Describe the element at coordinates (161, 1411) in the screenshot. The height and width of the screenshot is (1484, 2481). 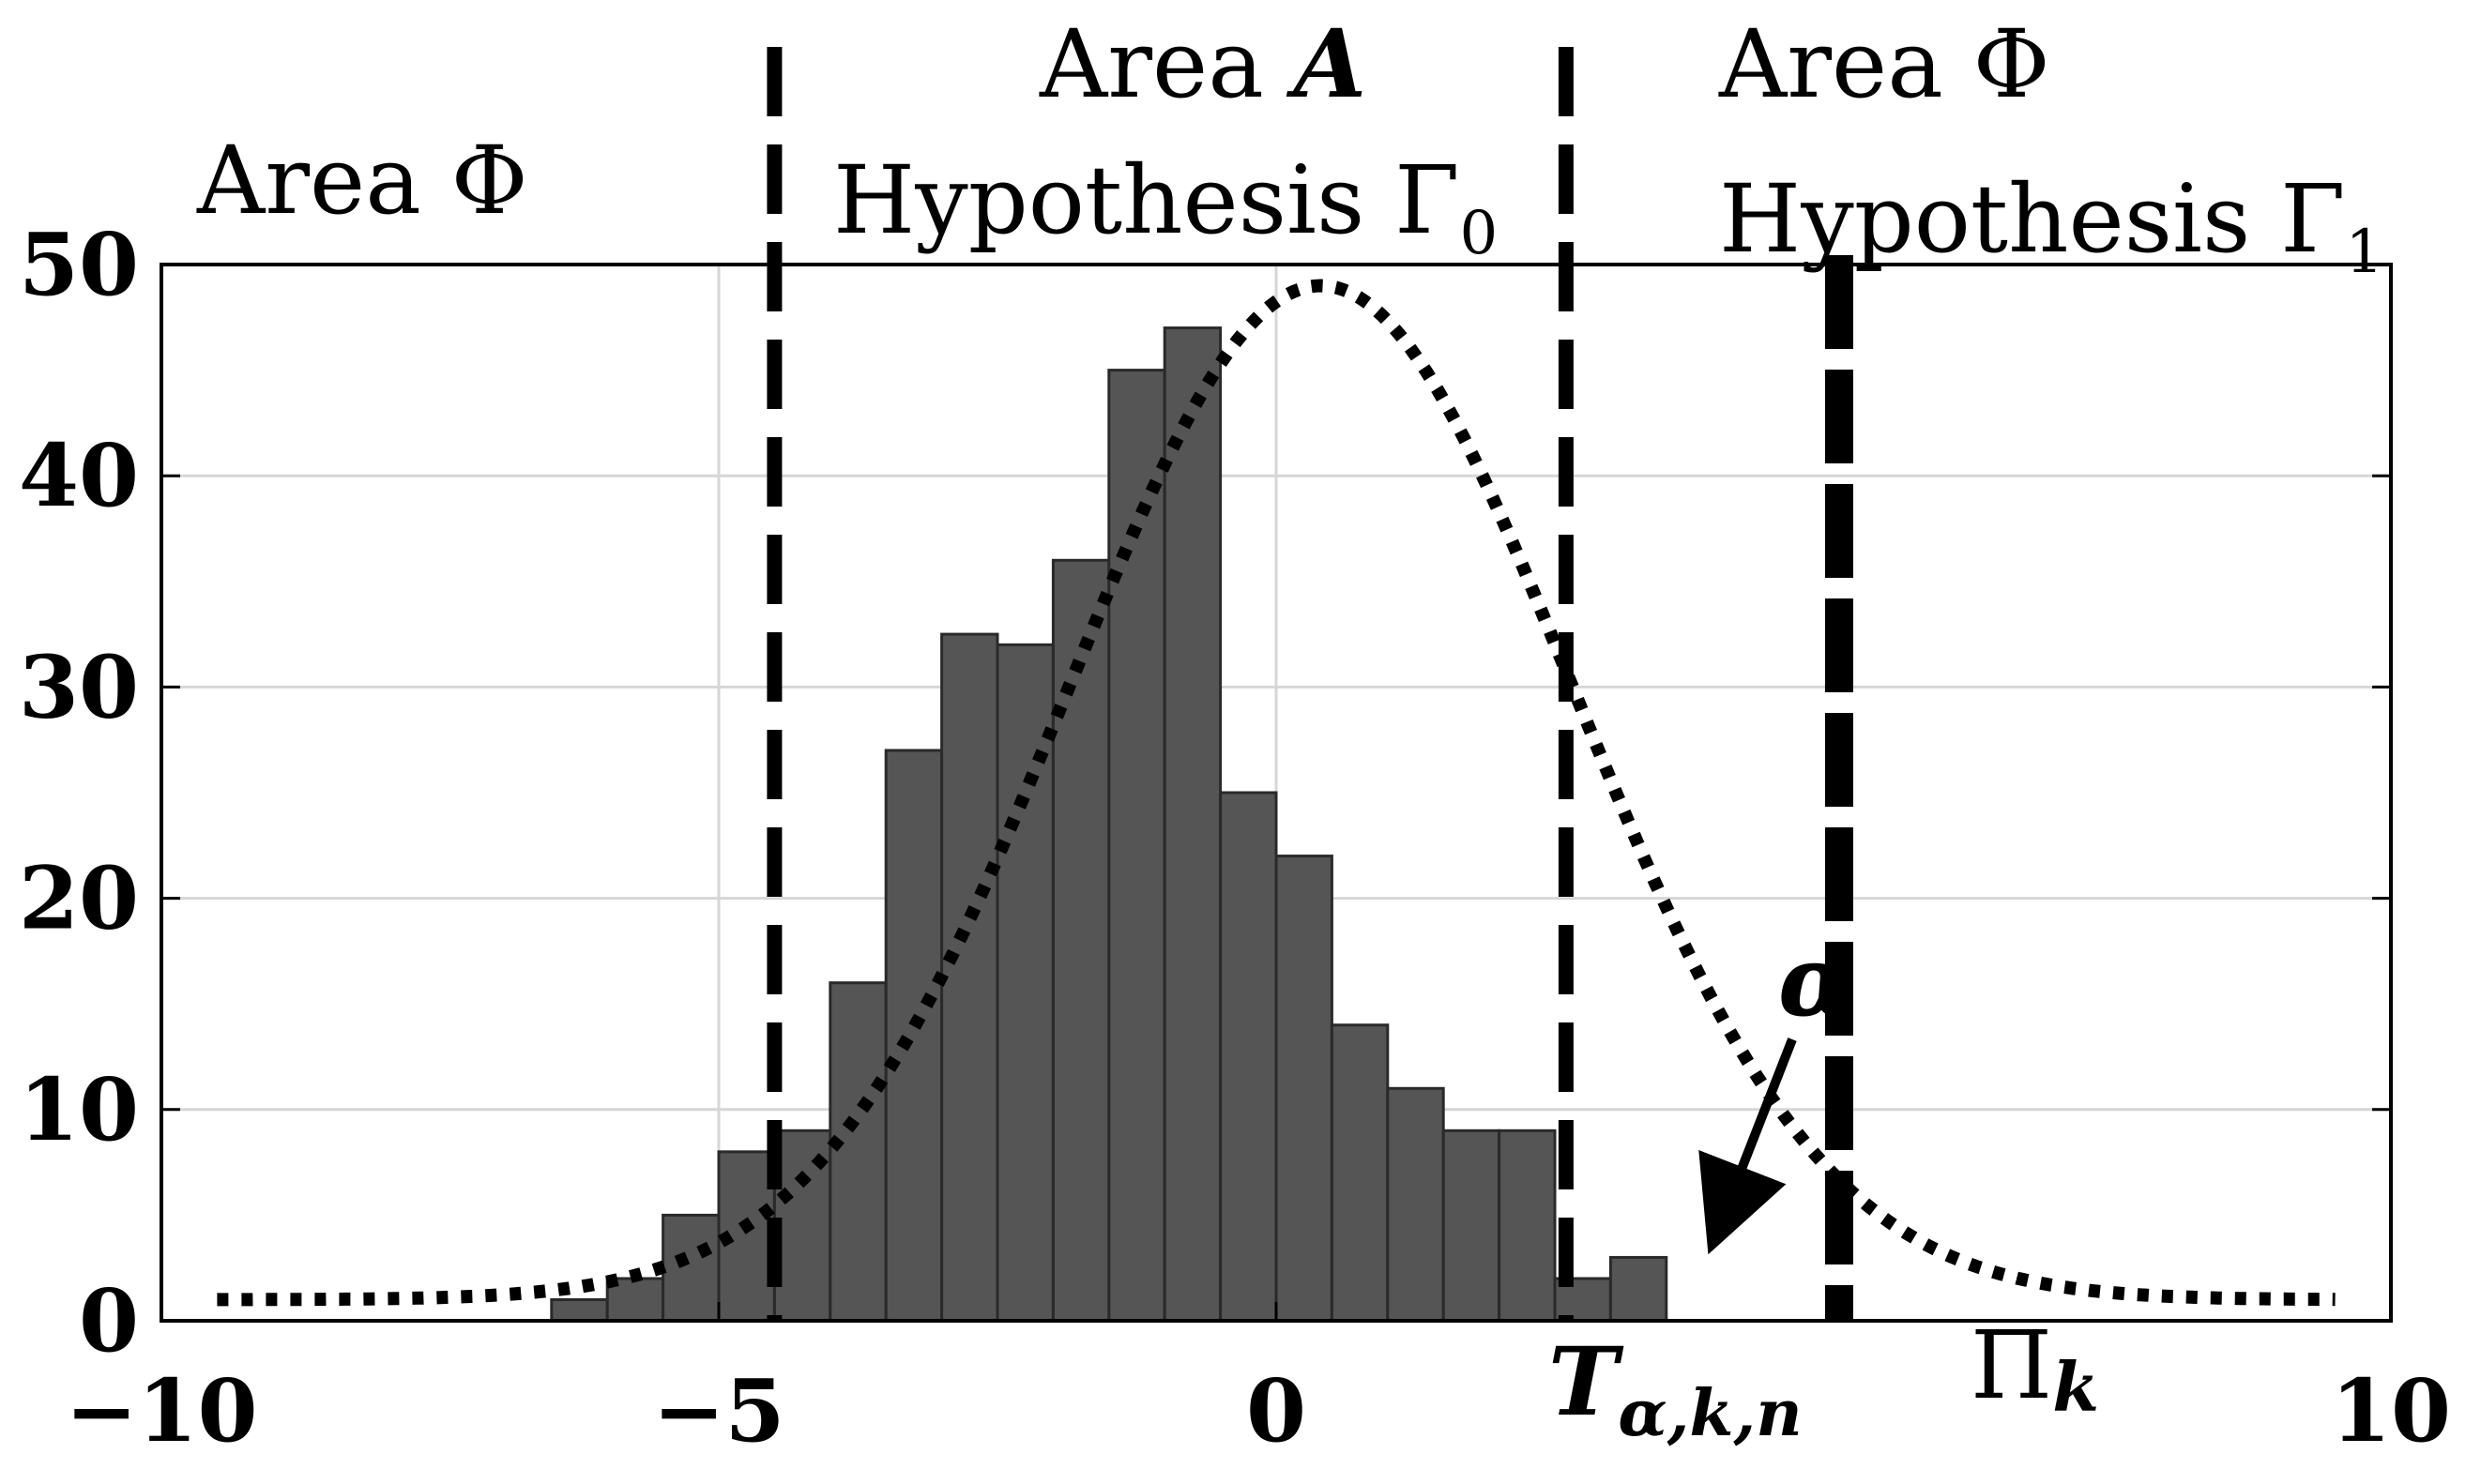
I see `x-tick-label: −10` at that location.